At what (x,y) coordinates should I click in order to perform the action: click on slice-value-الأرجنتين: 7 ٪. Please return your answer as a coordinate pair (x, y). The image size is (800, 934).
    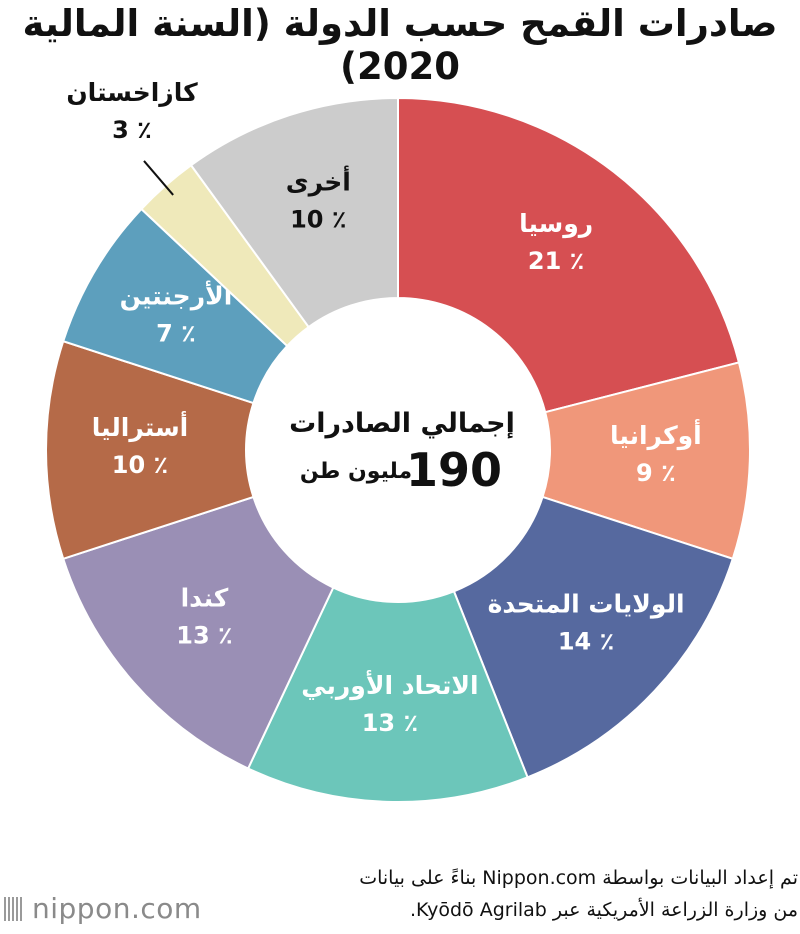
    Looking at the image, I should click on (176, 334).